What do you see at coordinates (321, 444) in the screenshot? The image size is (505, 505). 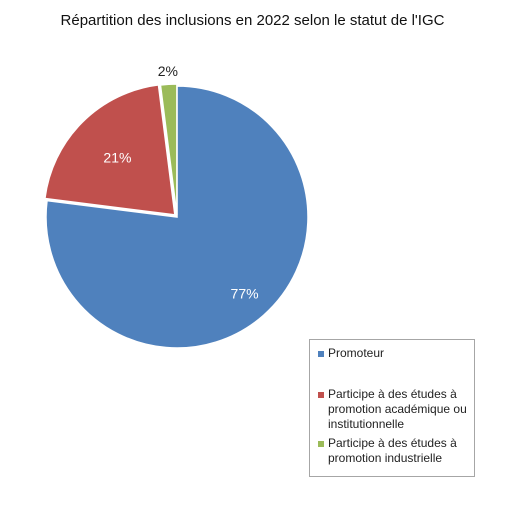 I see `legend-swatch-industrielle` at bounding box center [321, 444].